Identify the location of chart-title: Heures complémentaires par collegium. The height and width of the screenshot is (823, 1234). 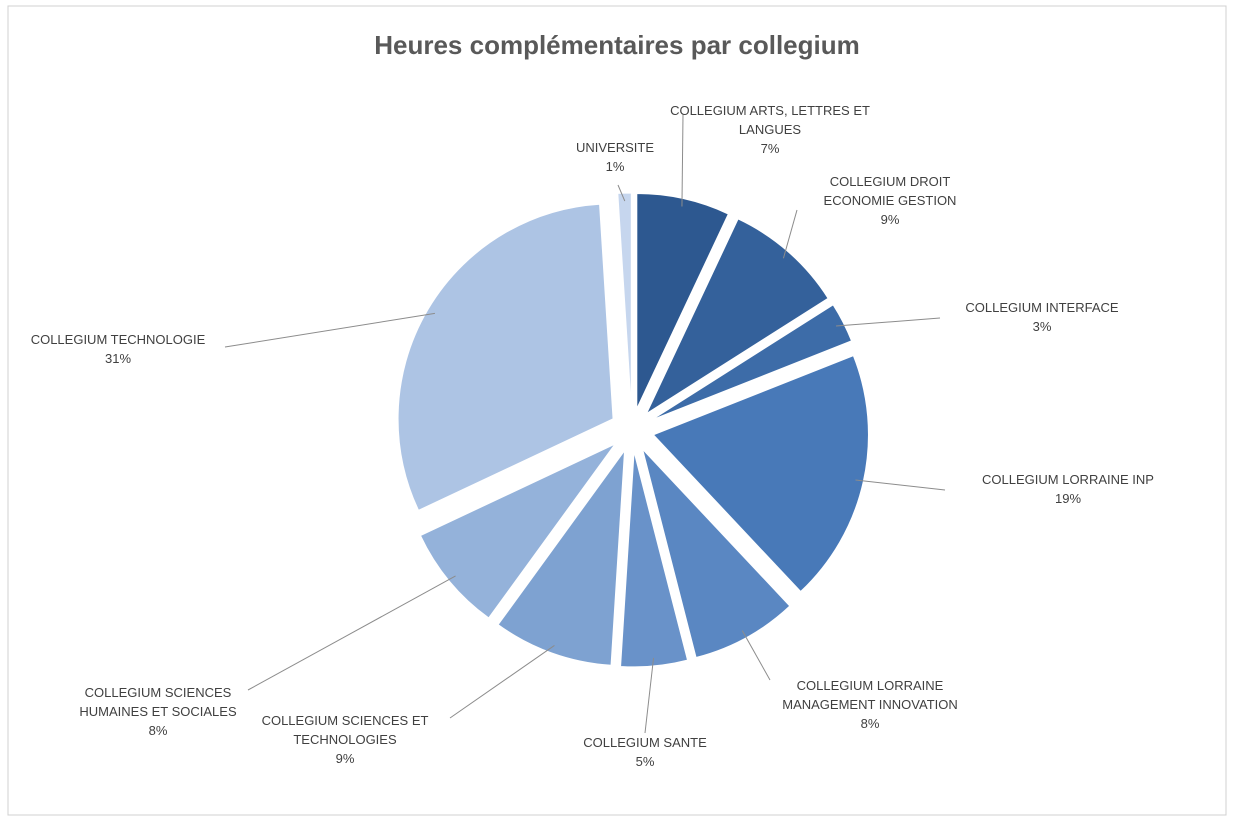
(617, 45).